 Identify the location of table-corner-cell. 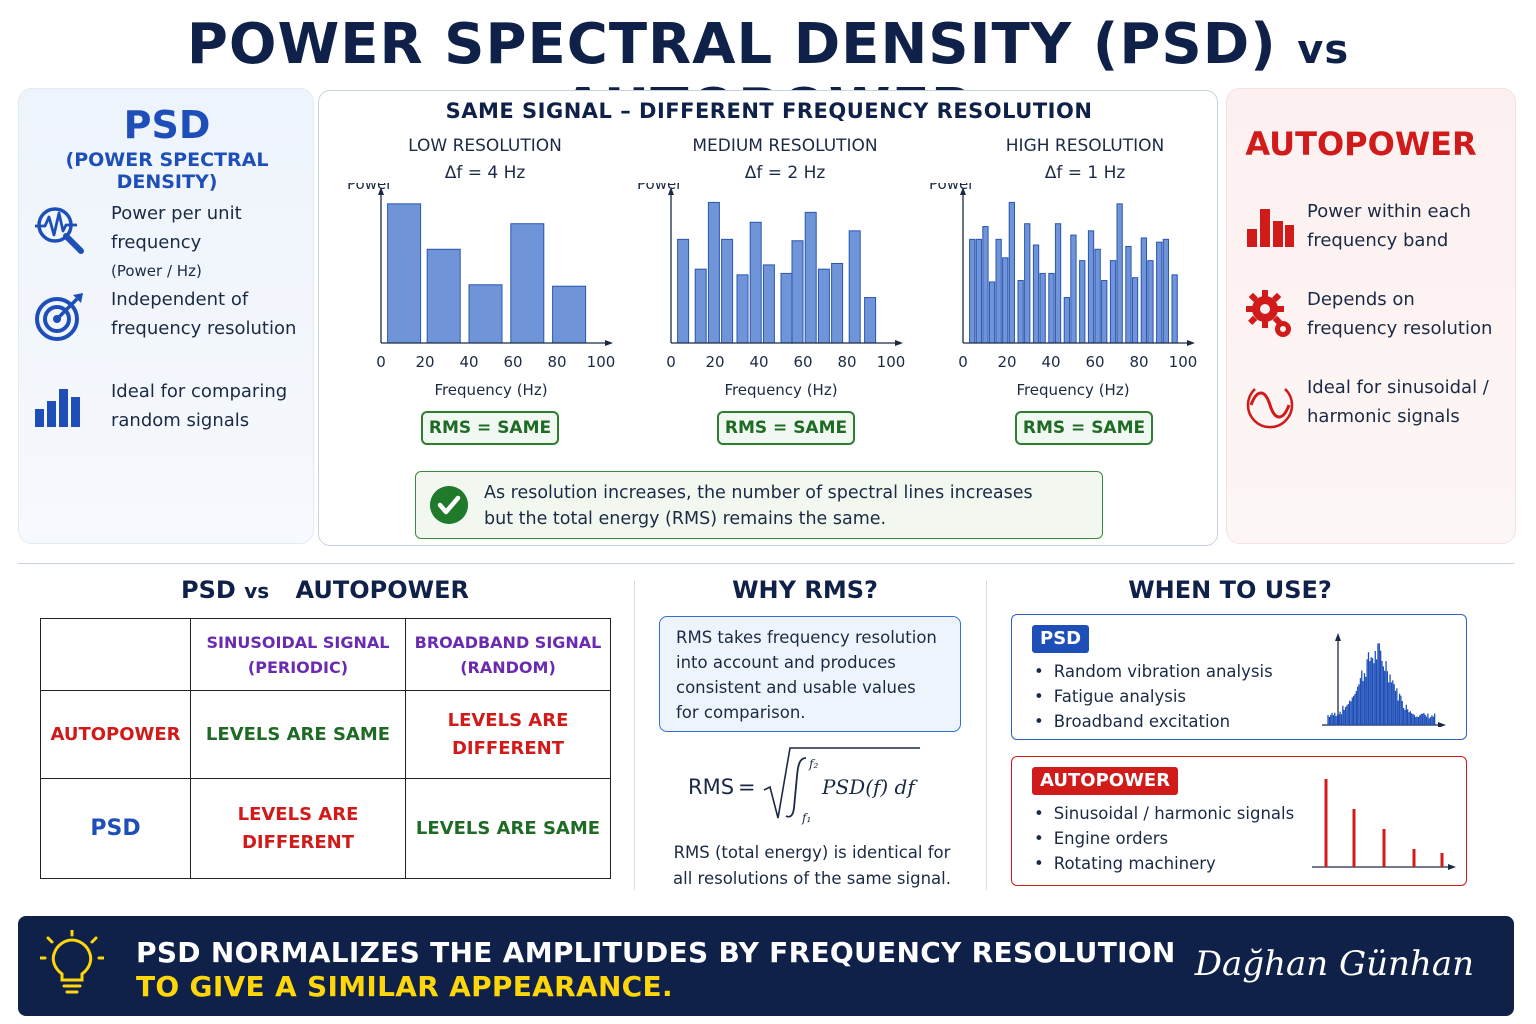
(115, 654).